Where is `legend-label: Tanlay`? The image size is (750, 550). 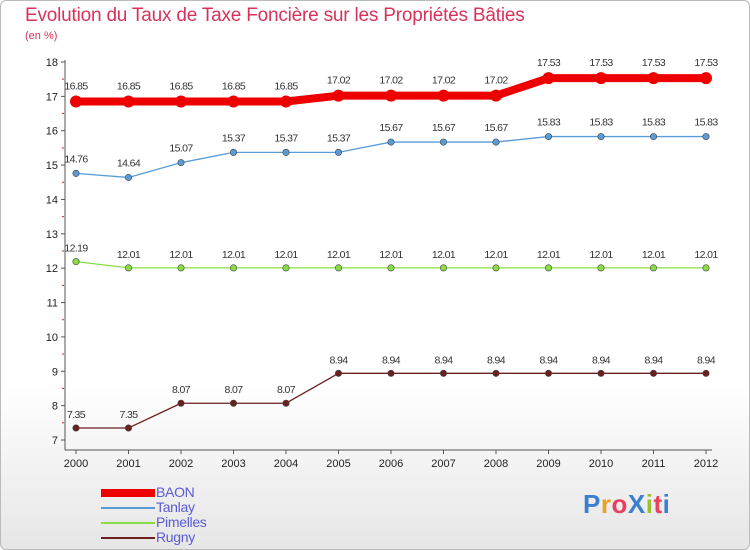
legend-label: Tanlay is located at coordinates (175, 507).